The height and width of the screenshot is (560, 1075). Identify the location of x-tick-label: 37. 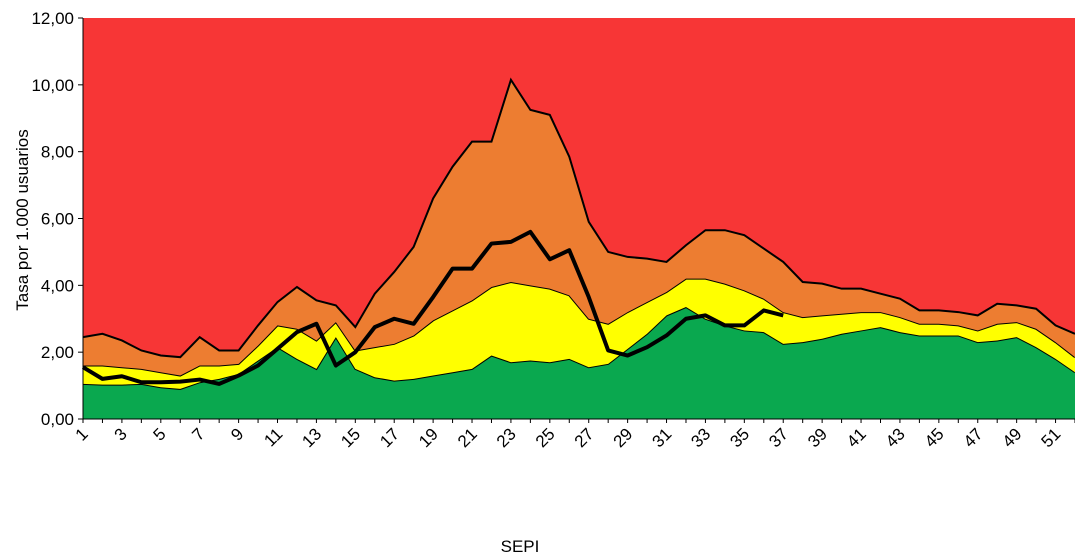
(778, 437).